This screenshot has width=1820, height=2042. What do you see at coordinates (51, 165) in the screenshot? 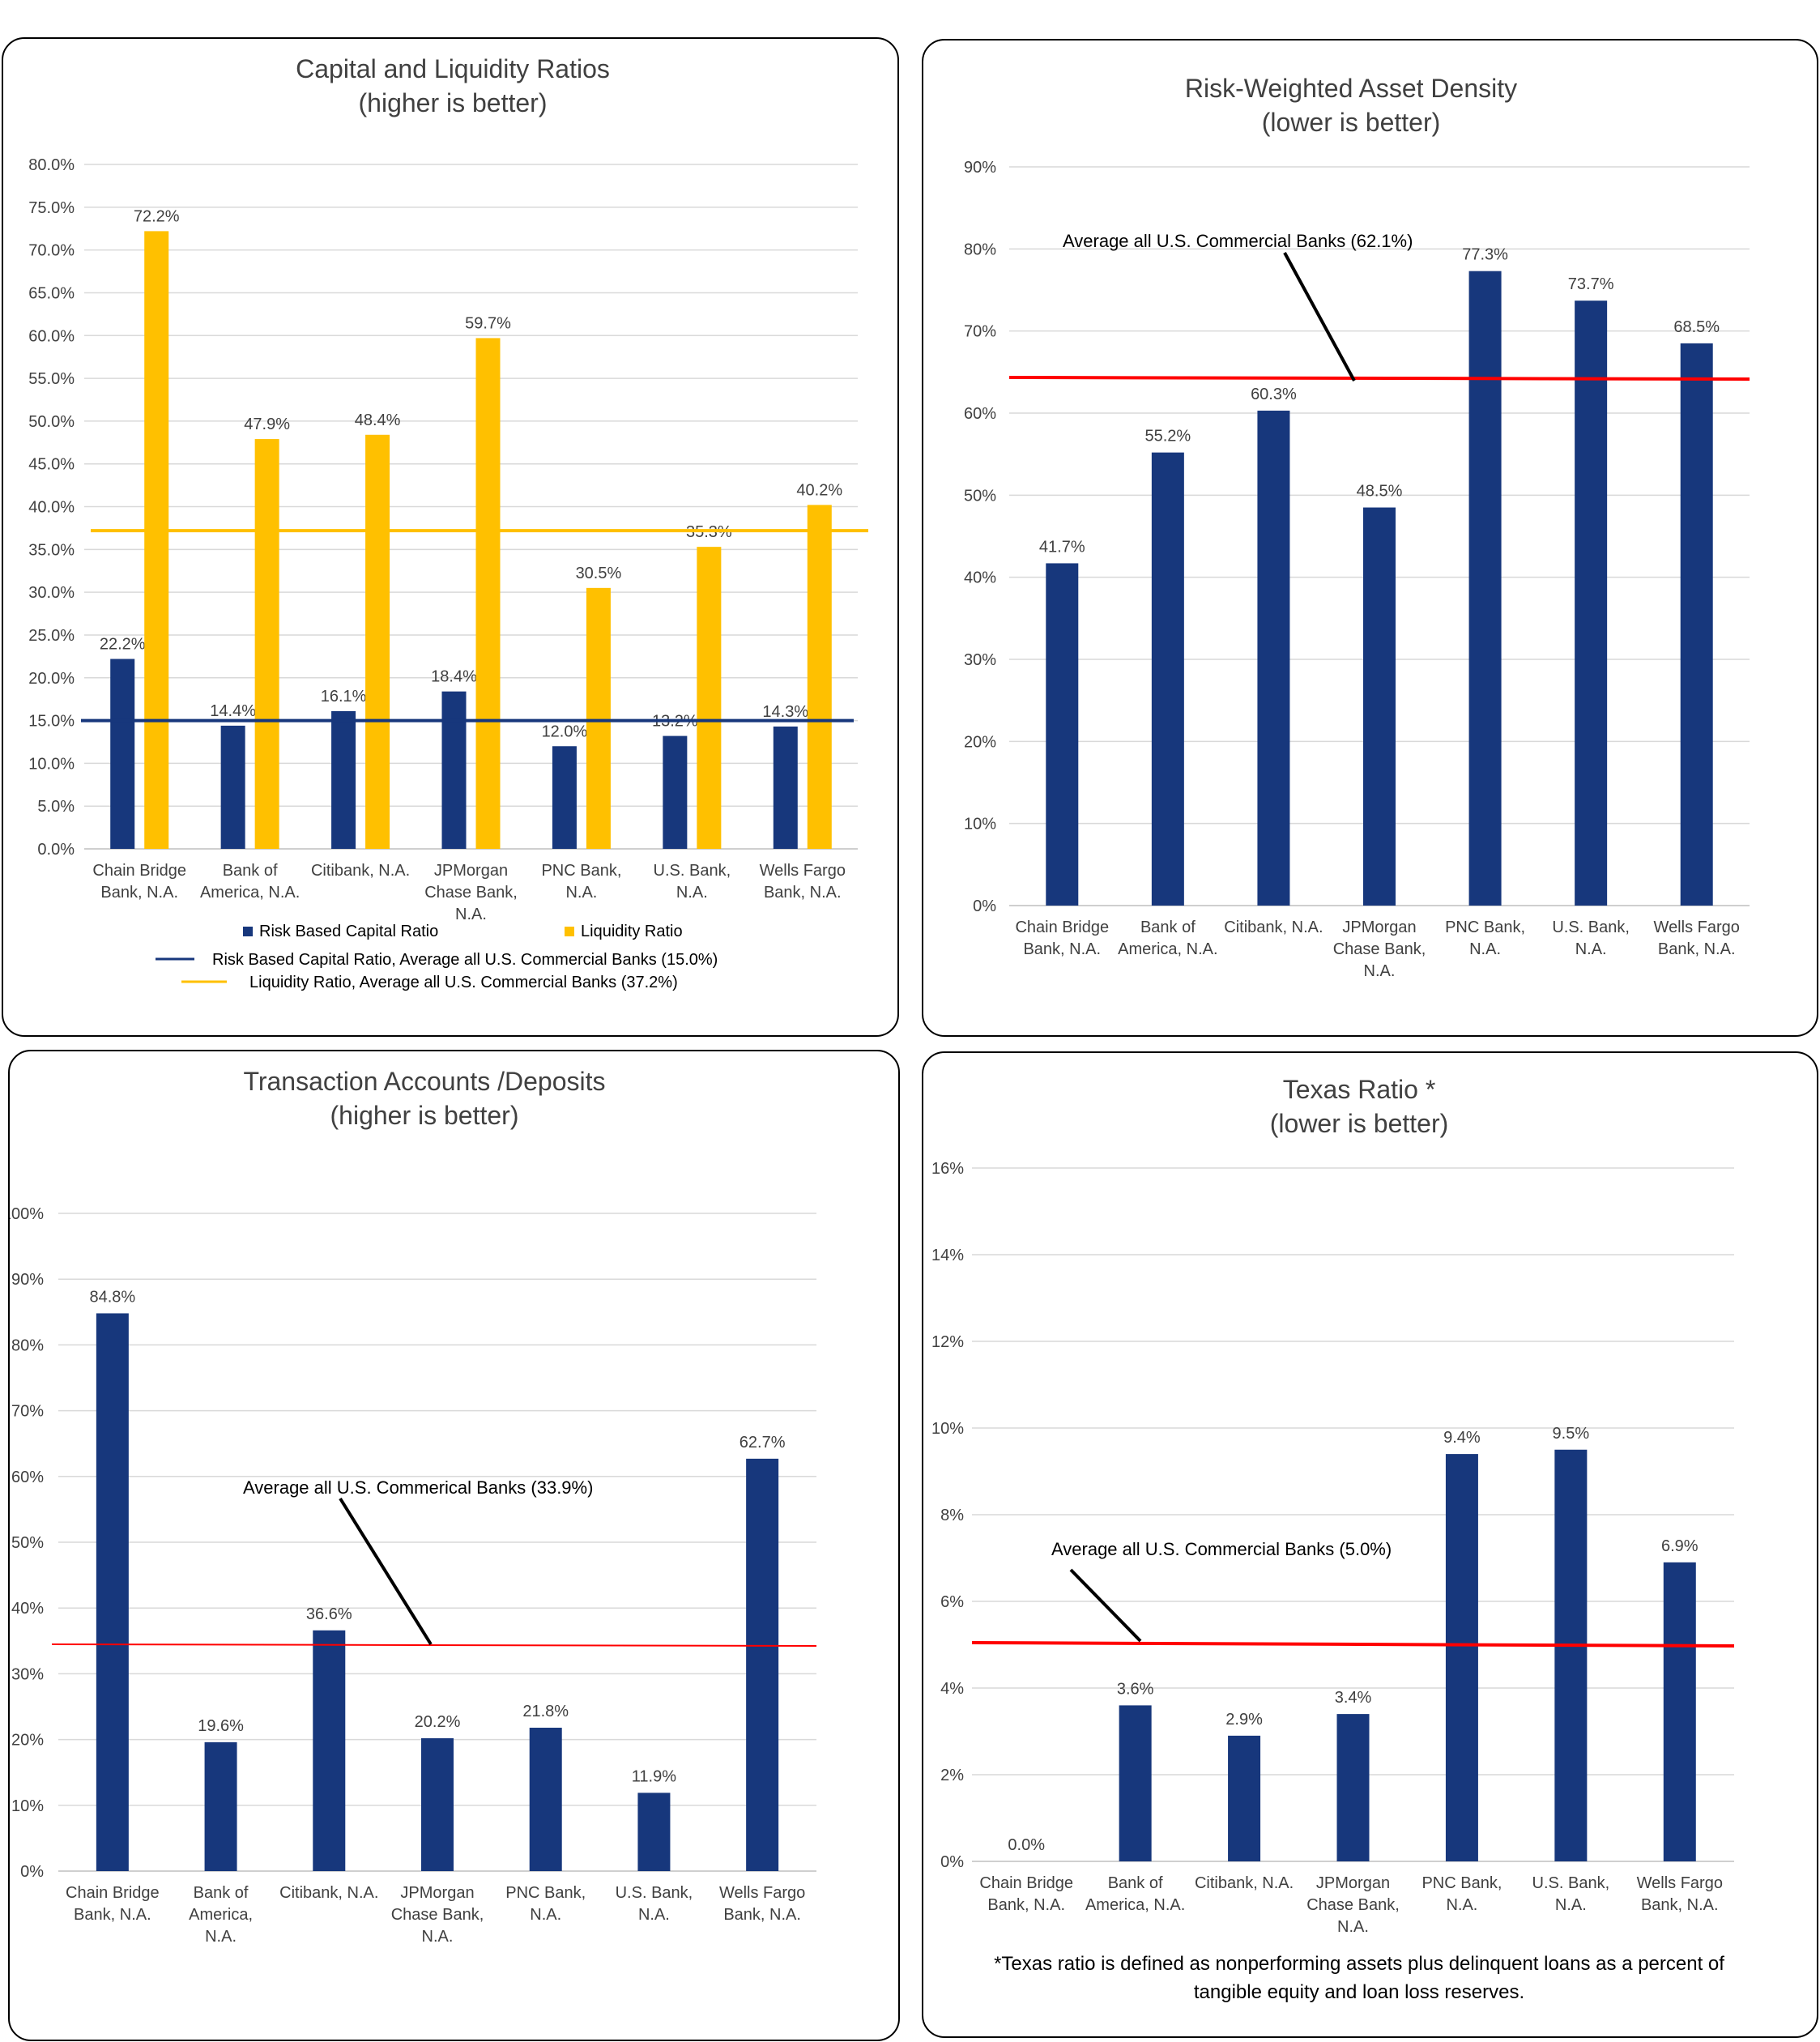
I see `c1-y-tick-label: 80.0%` at bounding box center [51, 165].